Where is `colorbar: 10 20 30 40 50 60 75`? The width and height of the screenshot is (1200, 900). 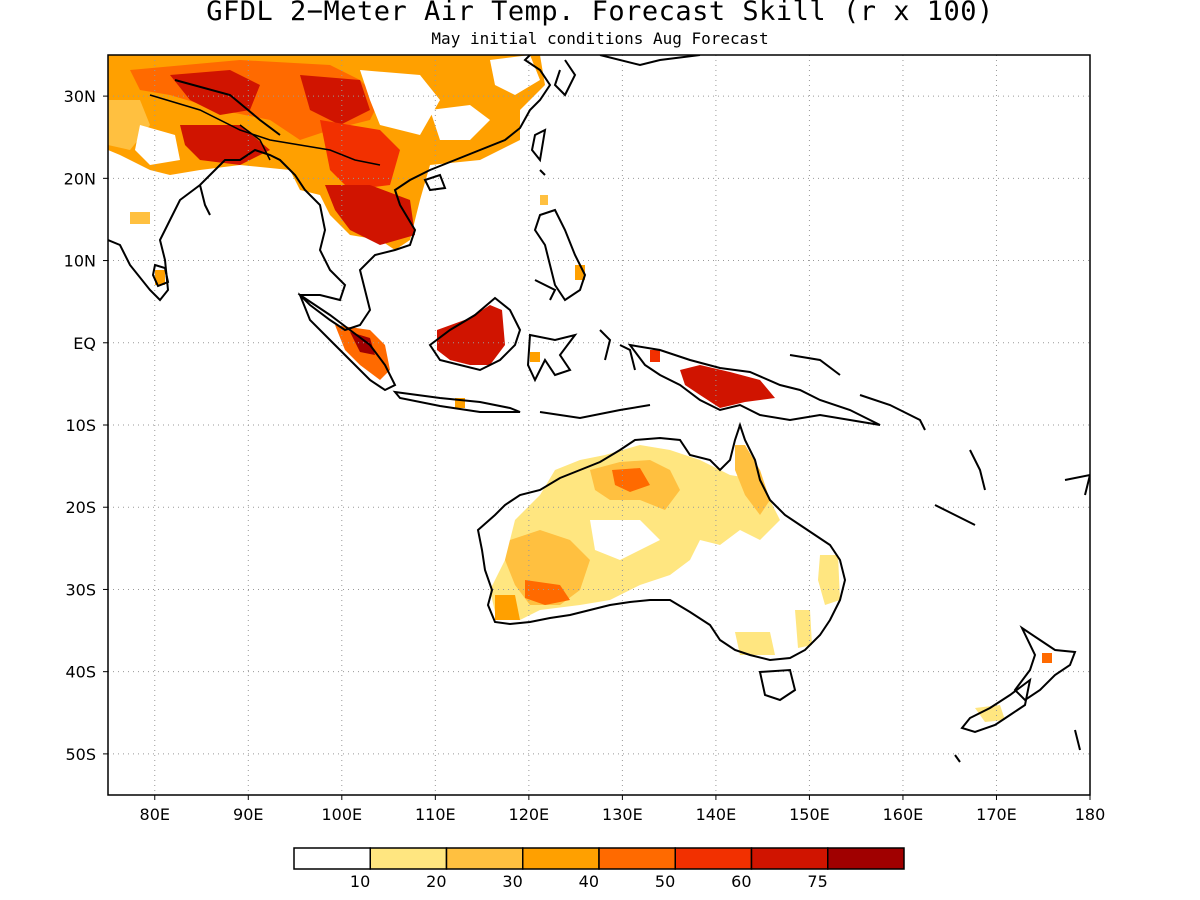
colorbar: 10 20 30 40 50 60 75 is located at coordinates (599, 869).